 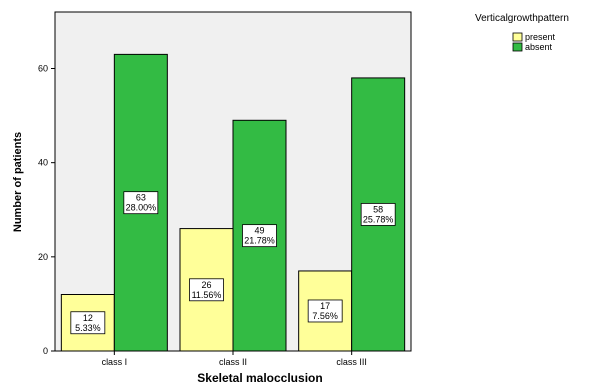 What do you see at coordinates (207, 295) in the screenshot?
I see `data-label-percent: 11.56%` at bounding box center [207, 295].